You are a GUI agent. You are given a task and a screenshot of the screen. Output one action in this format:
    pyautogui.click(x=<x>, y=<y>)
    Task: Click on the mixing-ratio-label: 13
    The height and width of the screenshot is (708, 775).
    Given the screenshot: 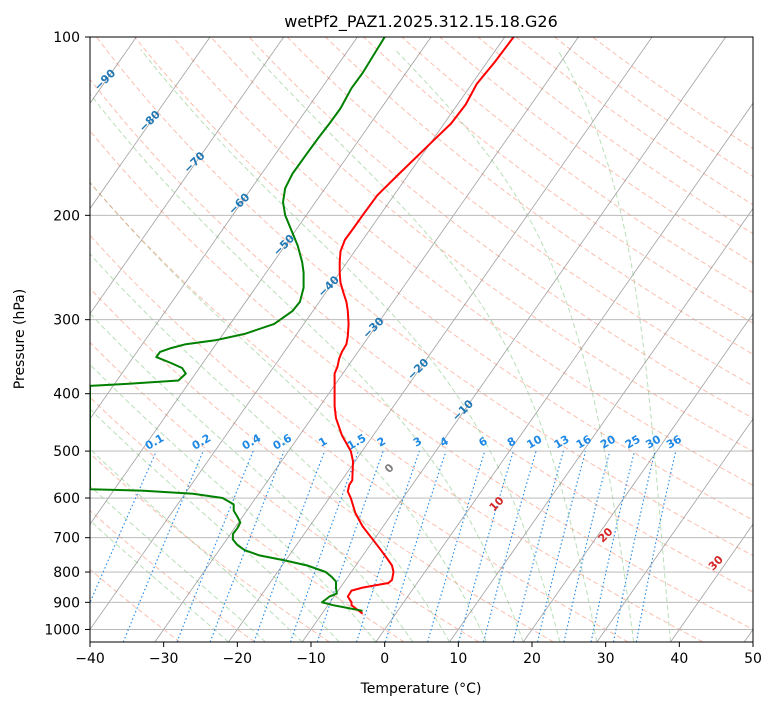 What is the action you would take?
    pyautogui.click(x=562, y=442)
    